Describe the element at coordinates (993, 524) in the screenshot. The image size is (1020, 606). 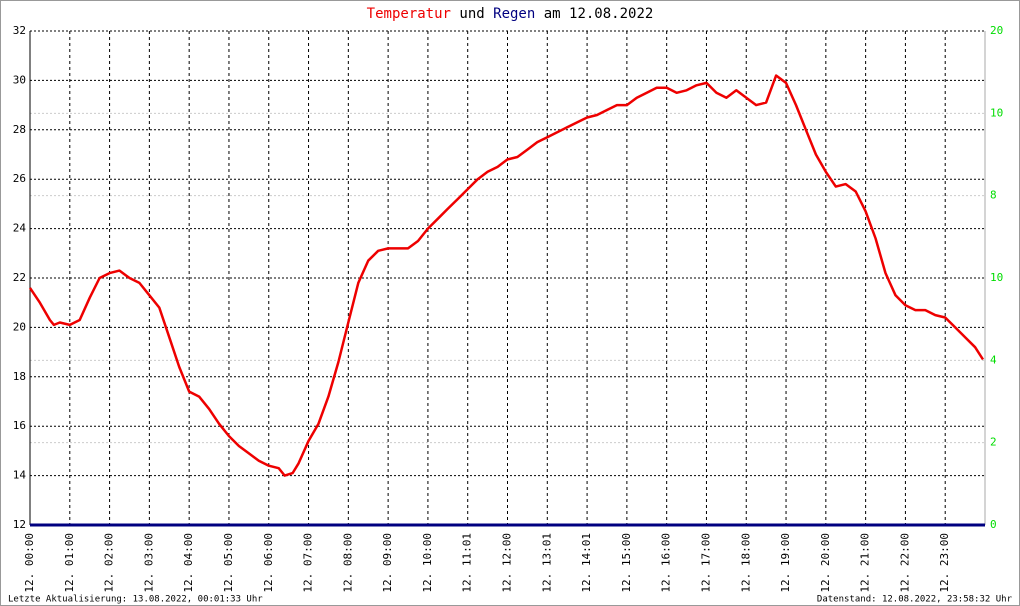
I see `y2-tick-label: 0` at that location.